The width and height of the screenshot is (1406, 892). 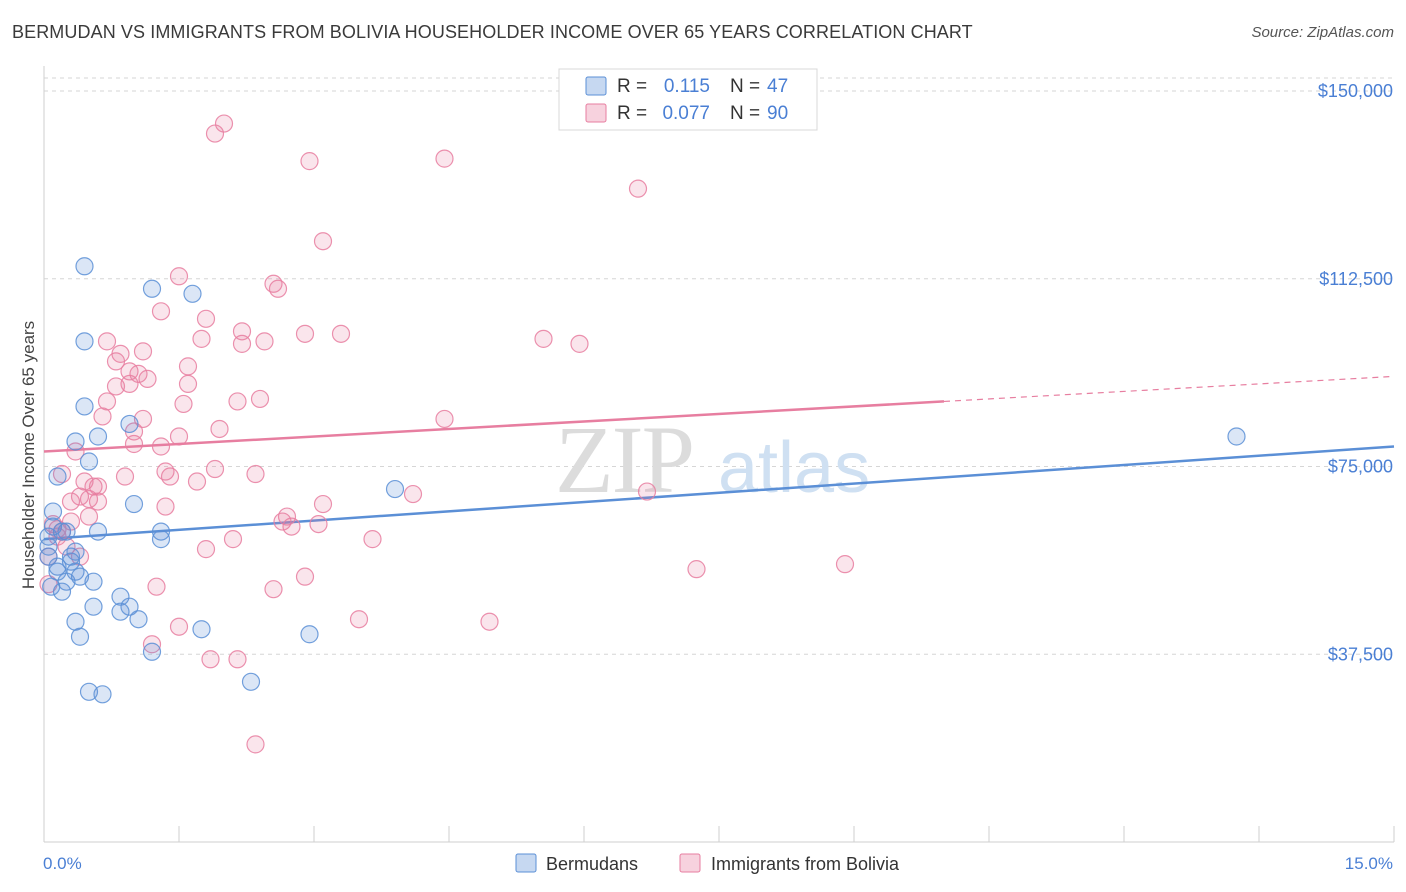 I want to click on trend-line-bolivia-extension, so click(x=1169, y=389).